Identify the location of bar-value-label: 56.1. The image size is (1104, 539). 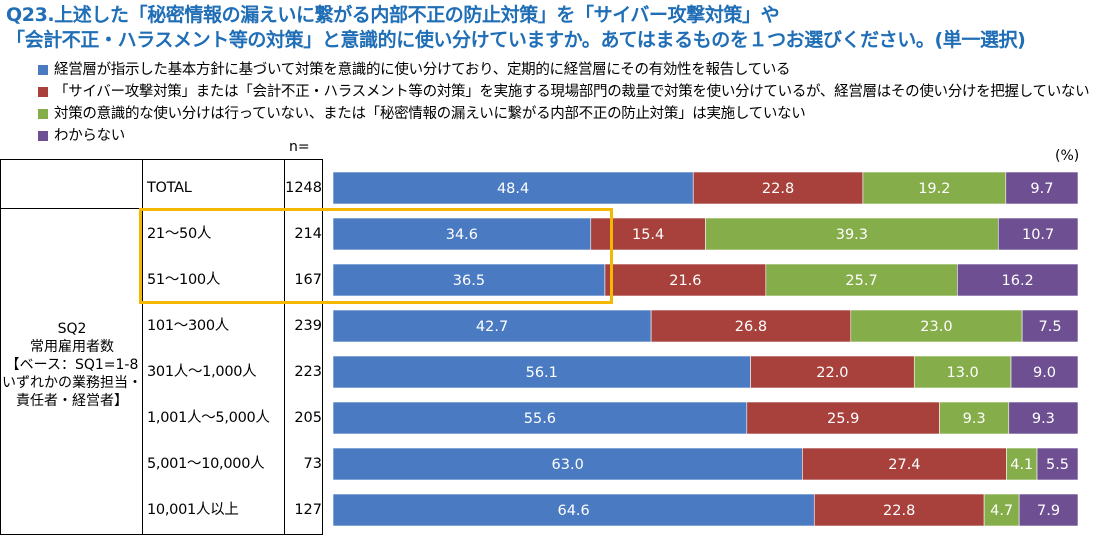
(542, 373).